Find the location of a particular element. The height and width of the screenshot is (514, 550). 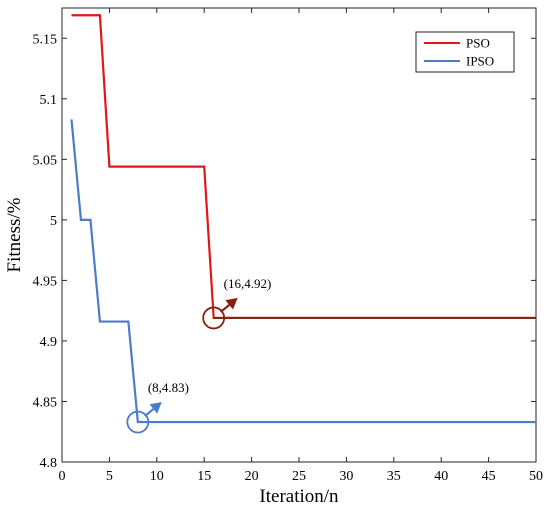

x-axis-title: Iteration/n is located at coordinates (299, 496).